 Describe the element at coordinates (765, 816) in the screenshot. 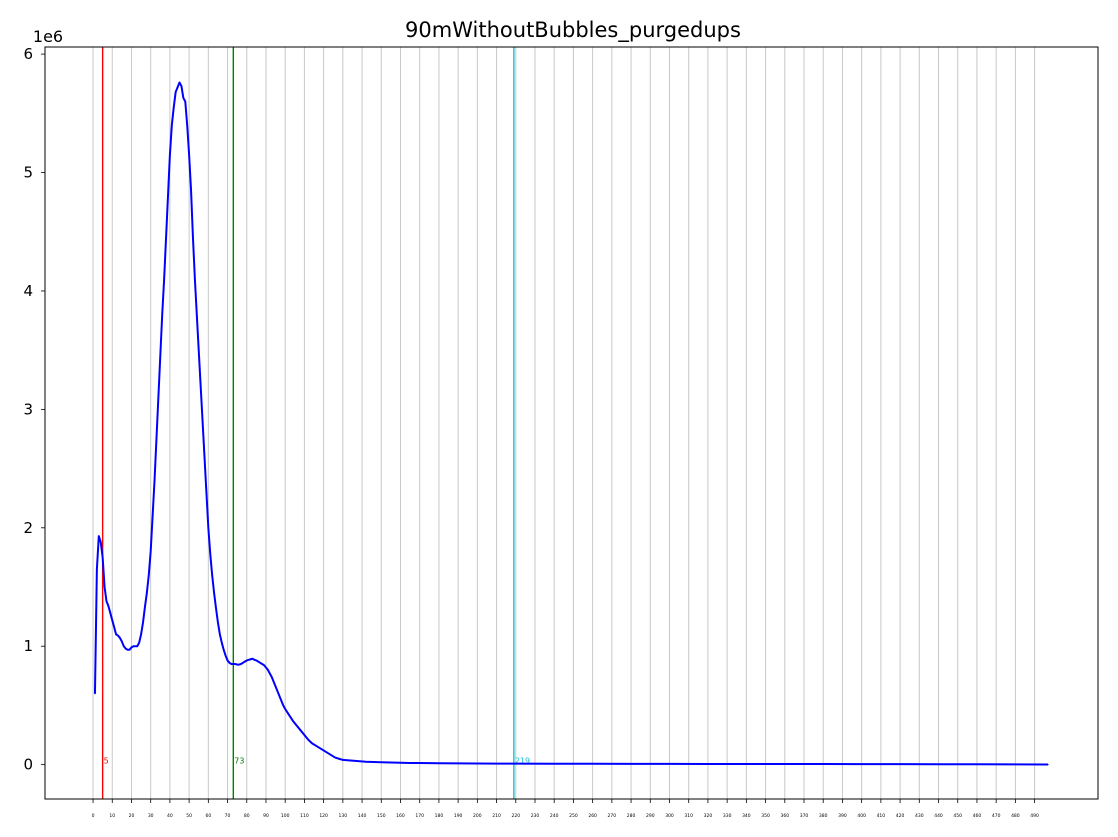

I see `x-tick-label: 350` at that location.